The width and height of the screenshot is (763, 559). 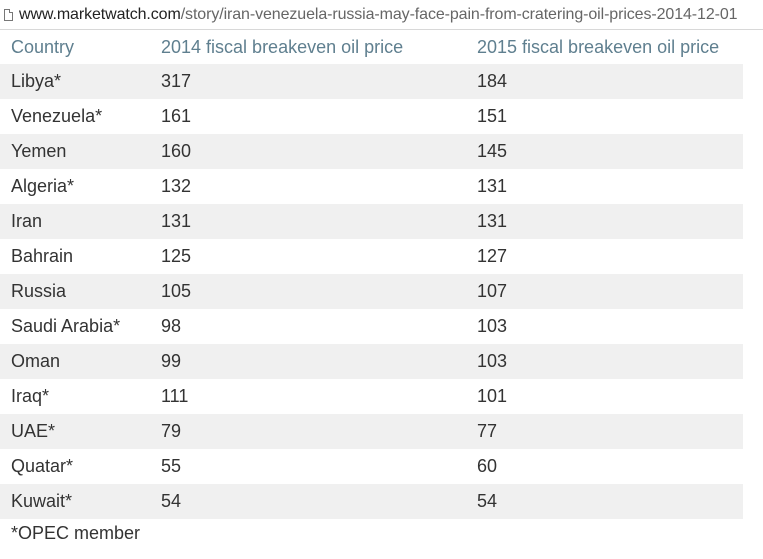 I want to click on country-cell: Libya*, so click(x=75, y=81).